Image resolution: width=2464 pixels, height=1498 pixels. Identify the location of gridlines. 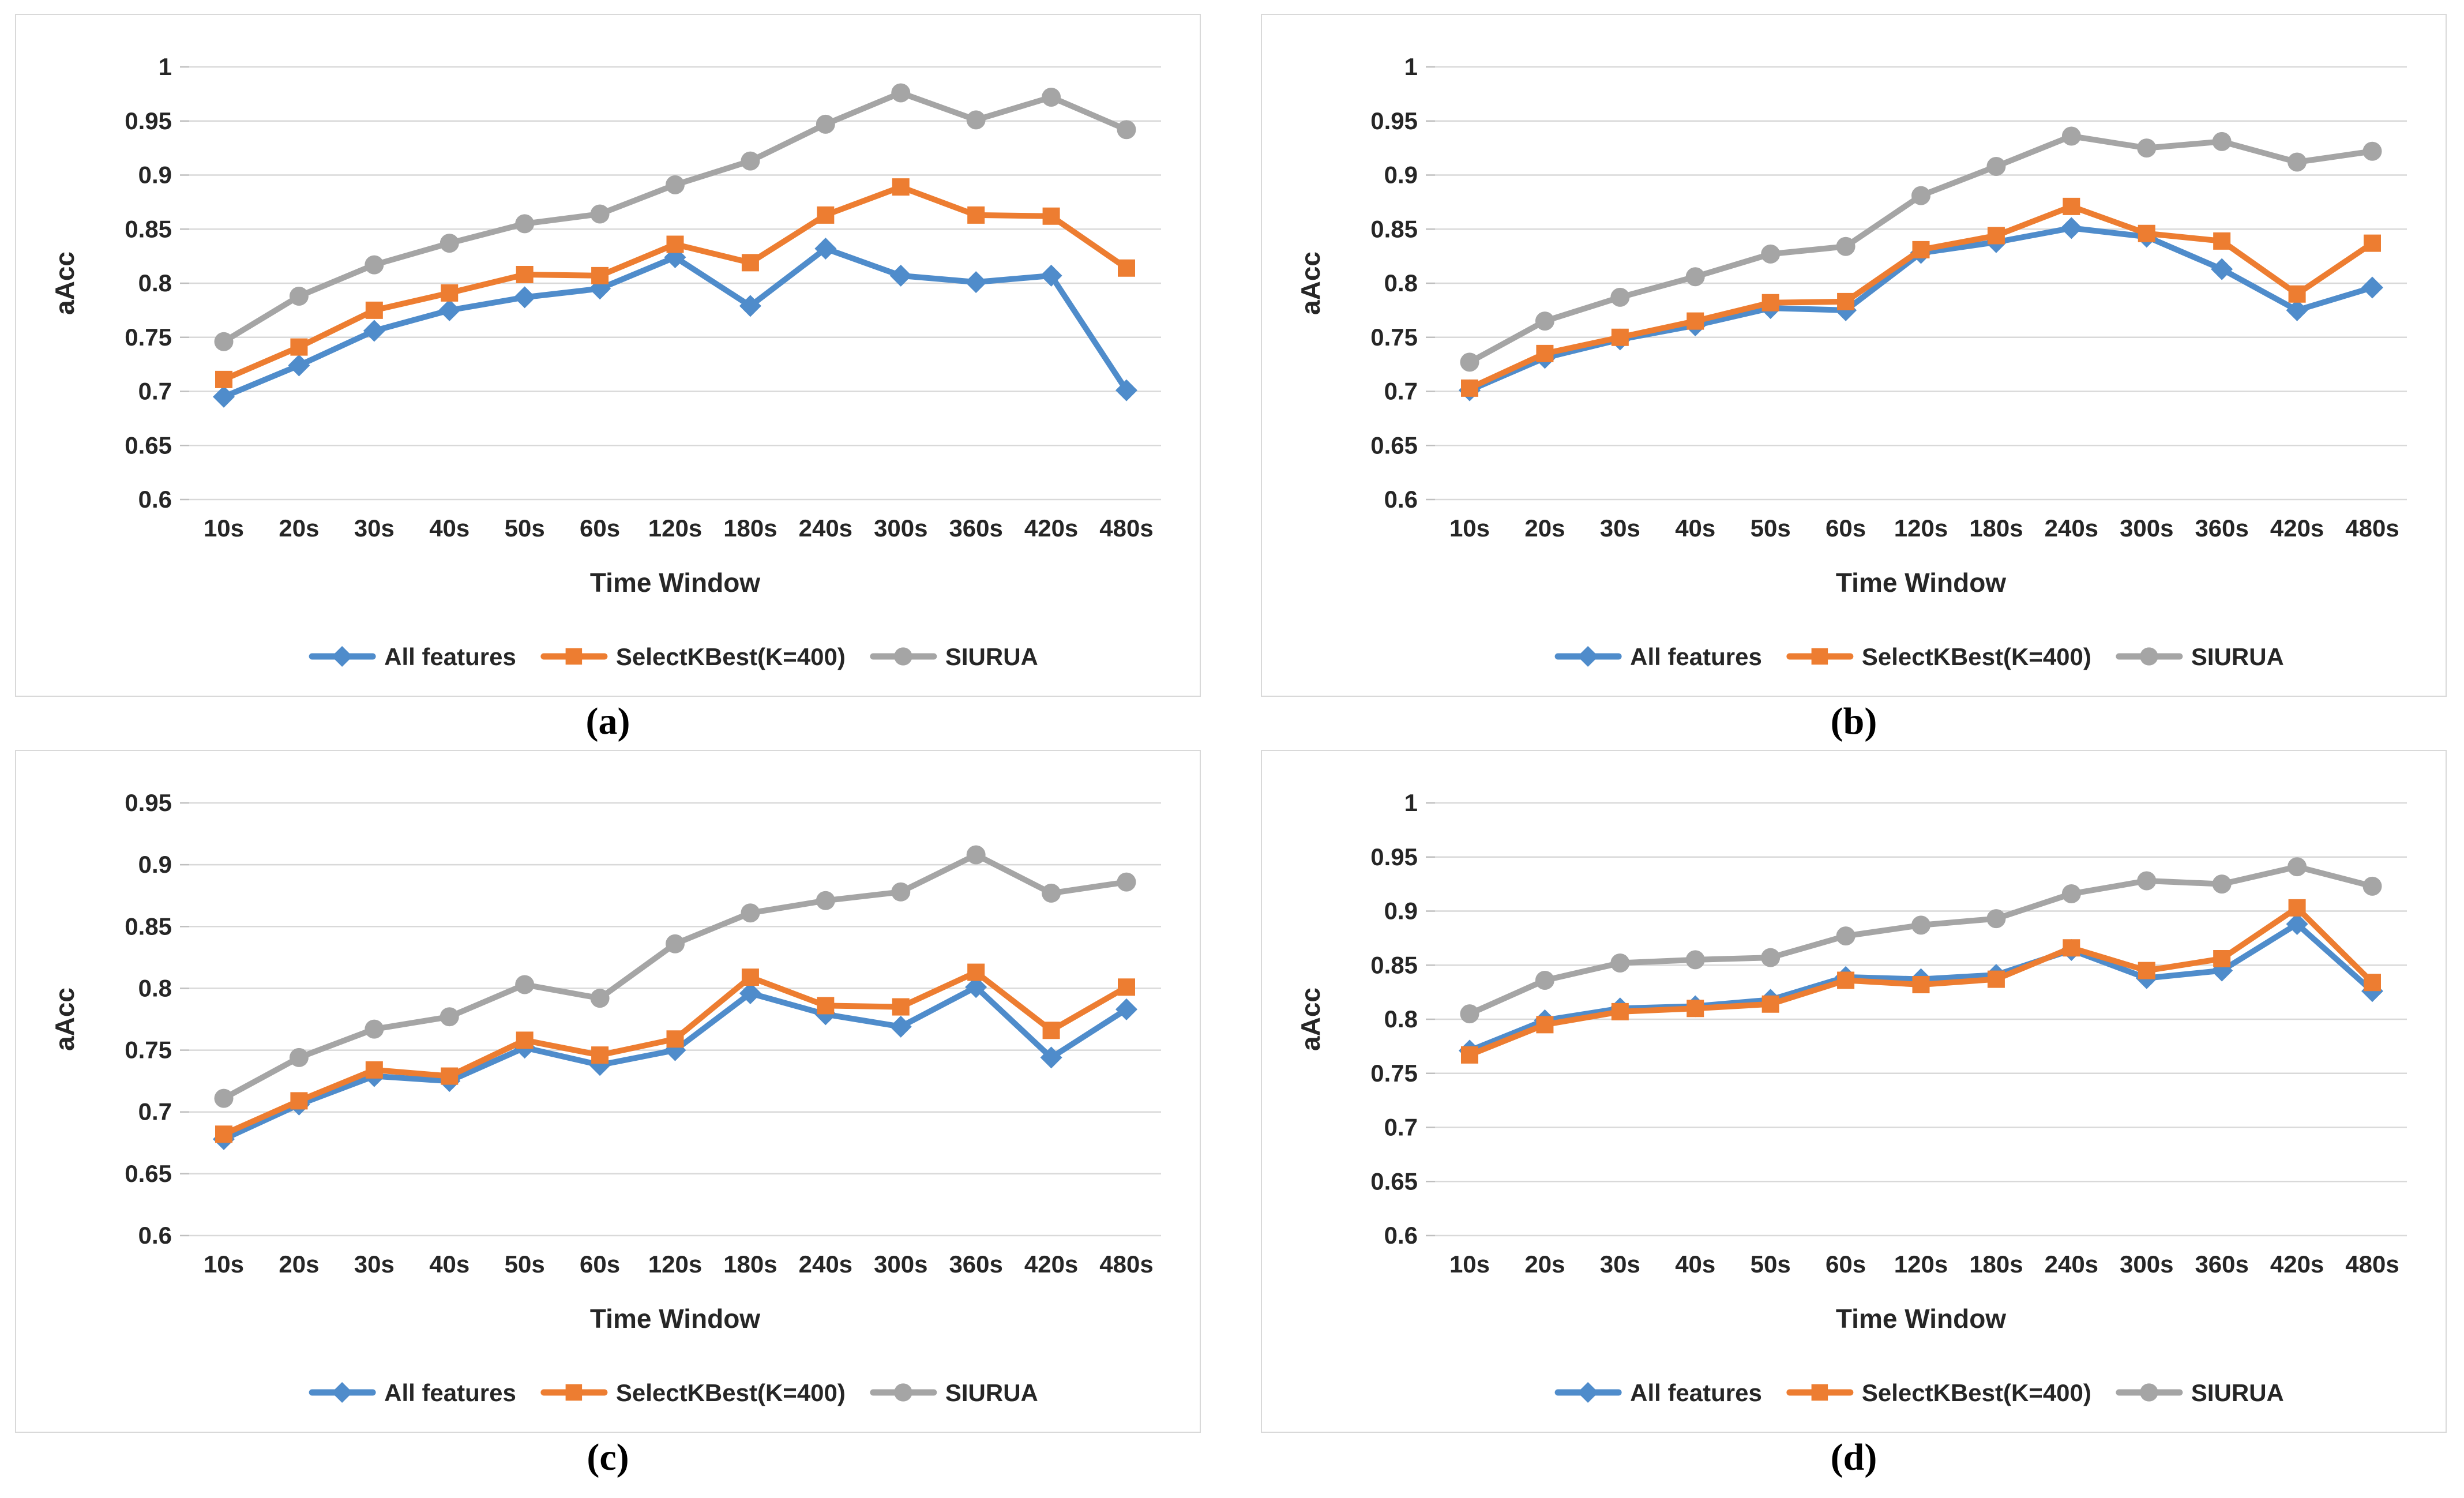
(1921, 1019).